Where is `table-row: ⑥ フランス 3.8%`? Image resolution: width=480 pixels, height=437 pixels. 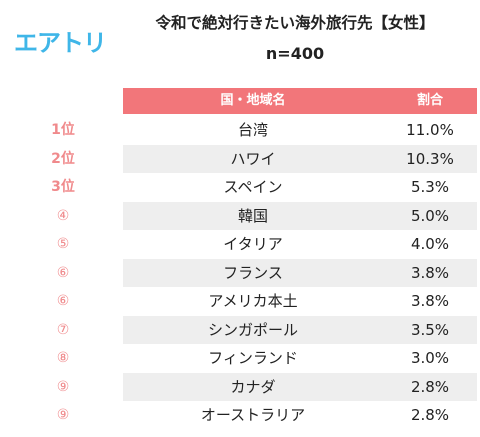
table-row: ⑥ フランス 3.8% is located at coordinates (240, 272).